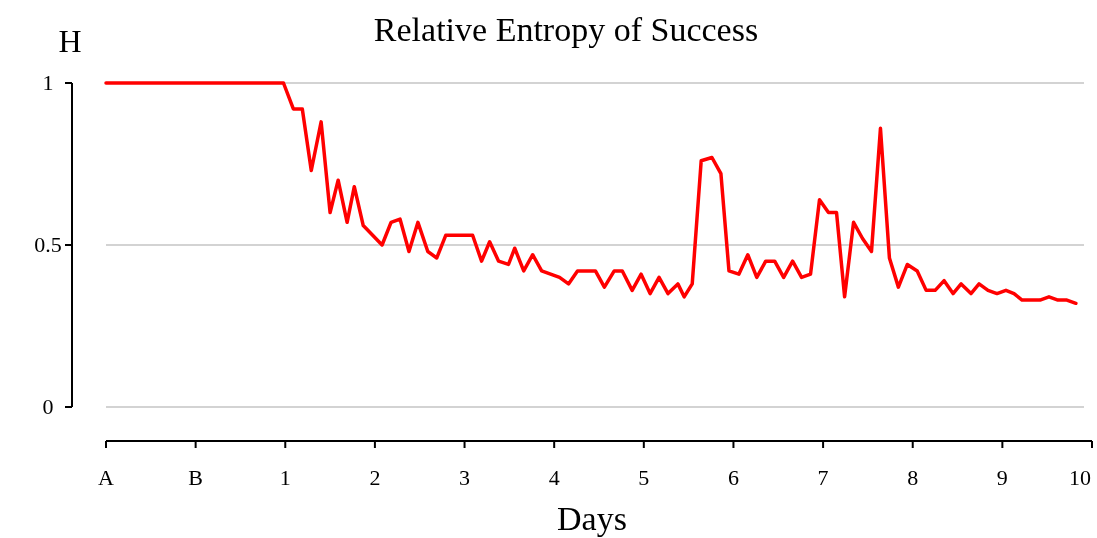 The height and width of the screenshot is (538, 1097). What do you see at coordinates (566, 29) in the screenshot?
I see `chart-title: Relative Entropy of Success` at bounding box center [566, 29].